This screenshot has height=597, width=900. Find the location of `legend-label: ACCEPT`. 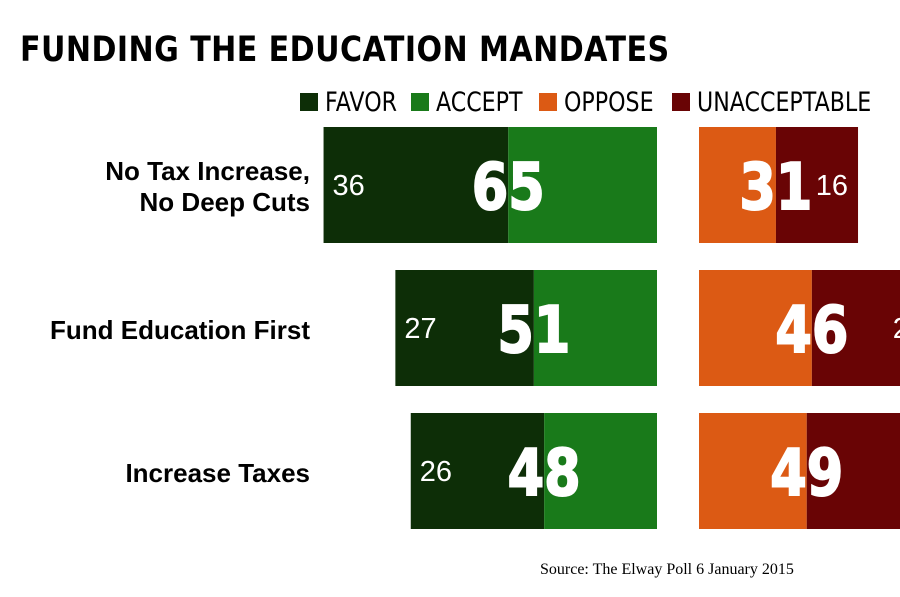

legend-label: ACCEPT is located at coordinates (479, 102).